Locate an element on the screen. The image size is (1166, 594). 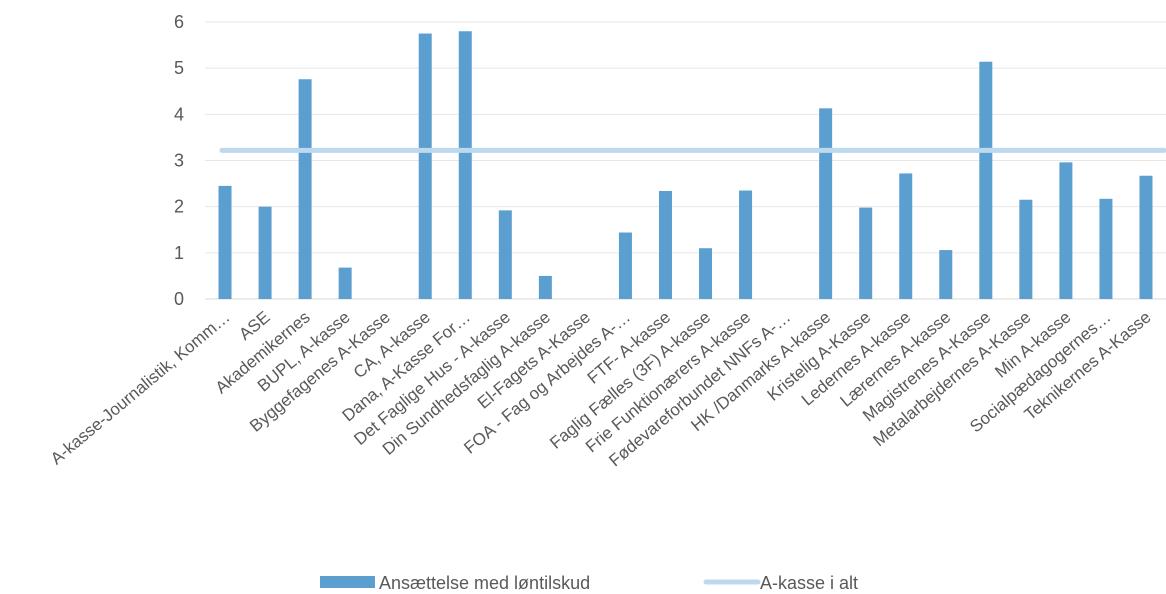
y-tick-label: 0 is located at coordinates (179, 299).